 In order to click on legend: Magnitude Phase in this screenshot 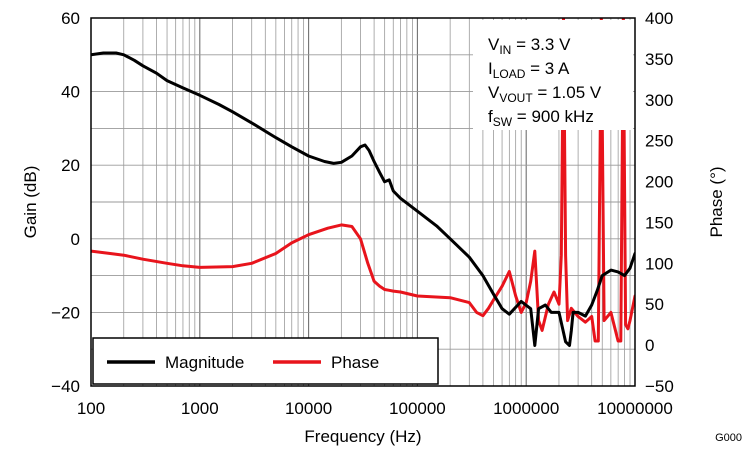, I will do `click(265, 361)`.